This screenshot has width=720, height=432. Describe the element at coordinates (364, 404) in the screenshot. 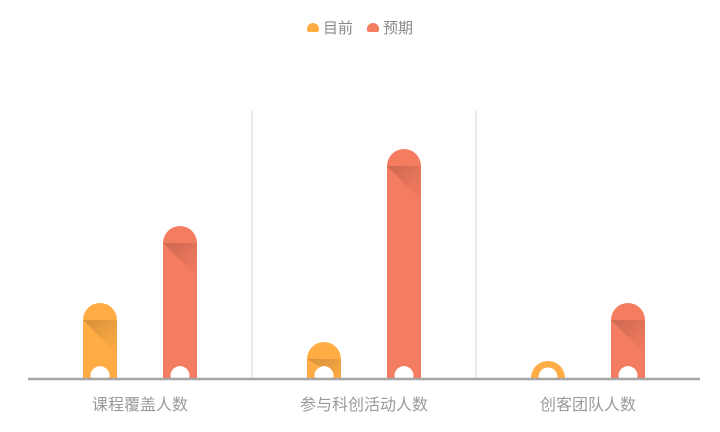

I see `x-tick-label: 参与科创活动人数` at that location.